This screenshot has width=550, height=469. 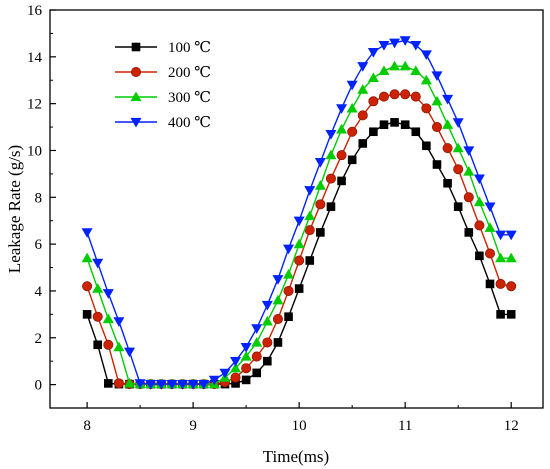 I want to click on y-tick-label: 12, so click(x=34, y=105).